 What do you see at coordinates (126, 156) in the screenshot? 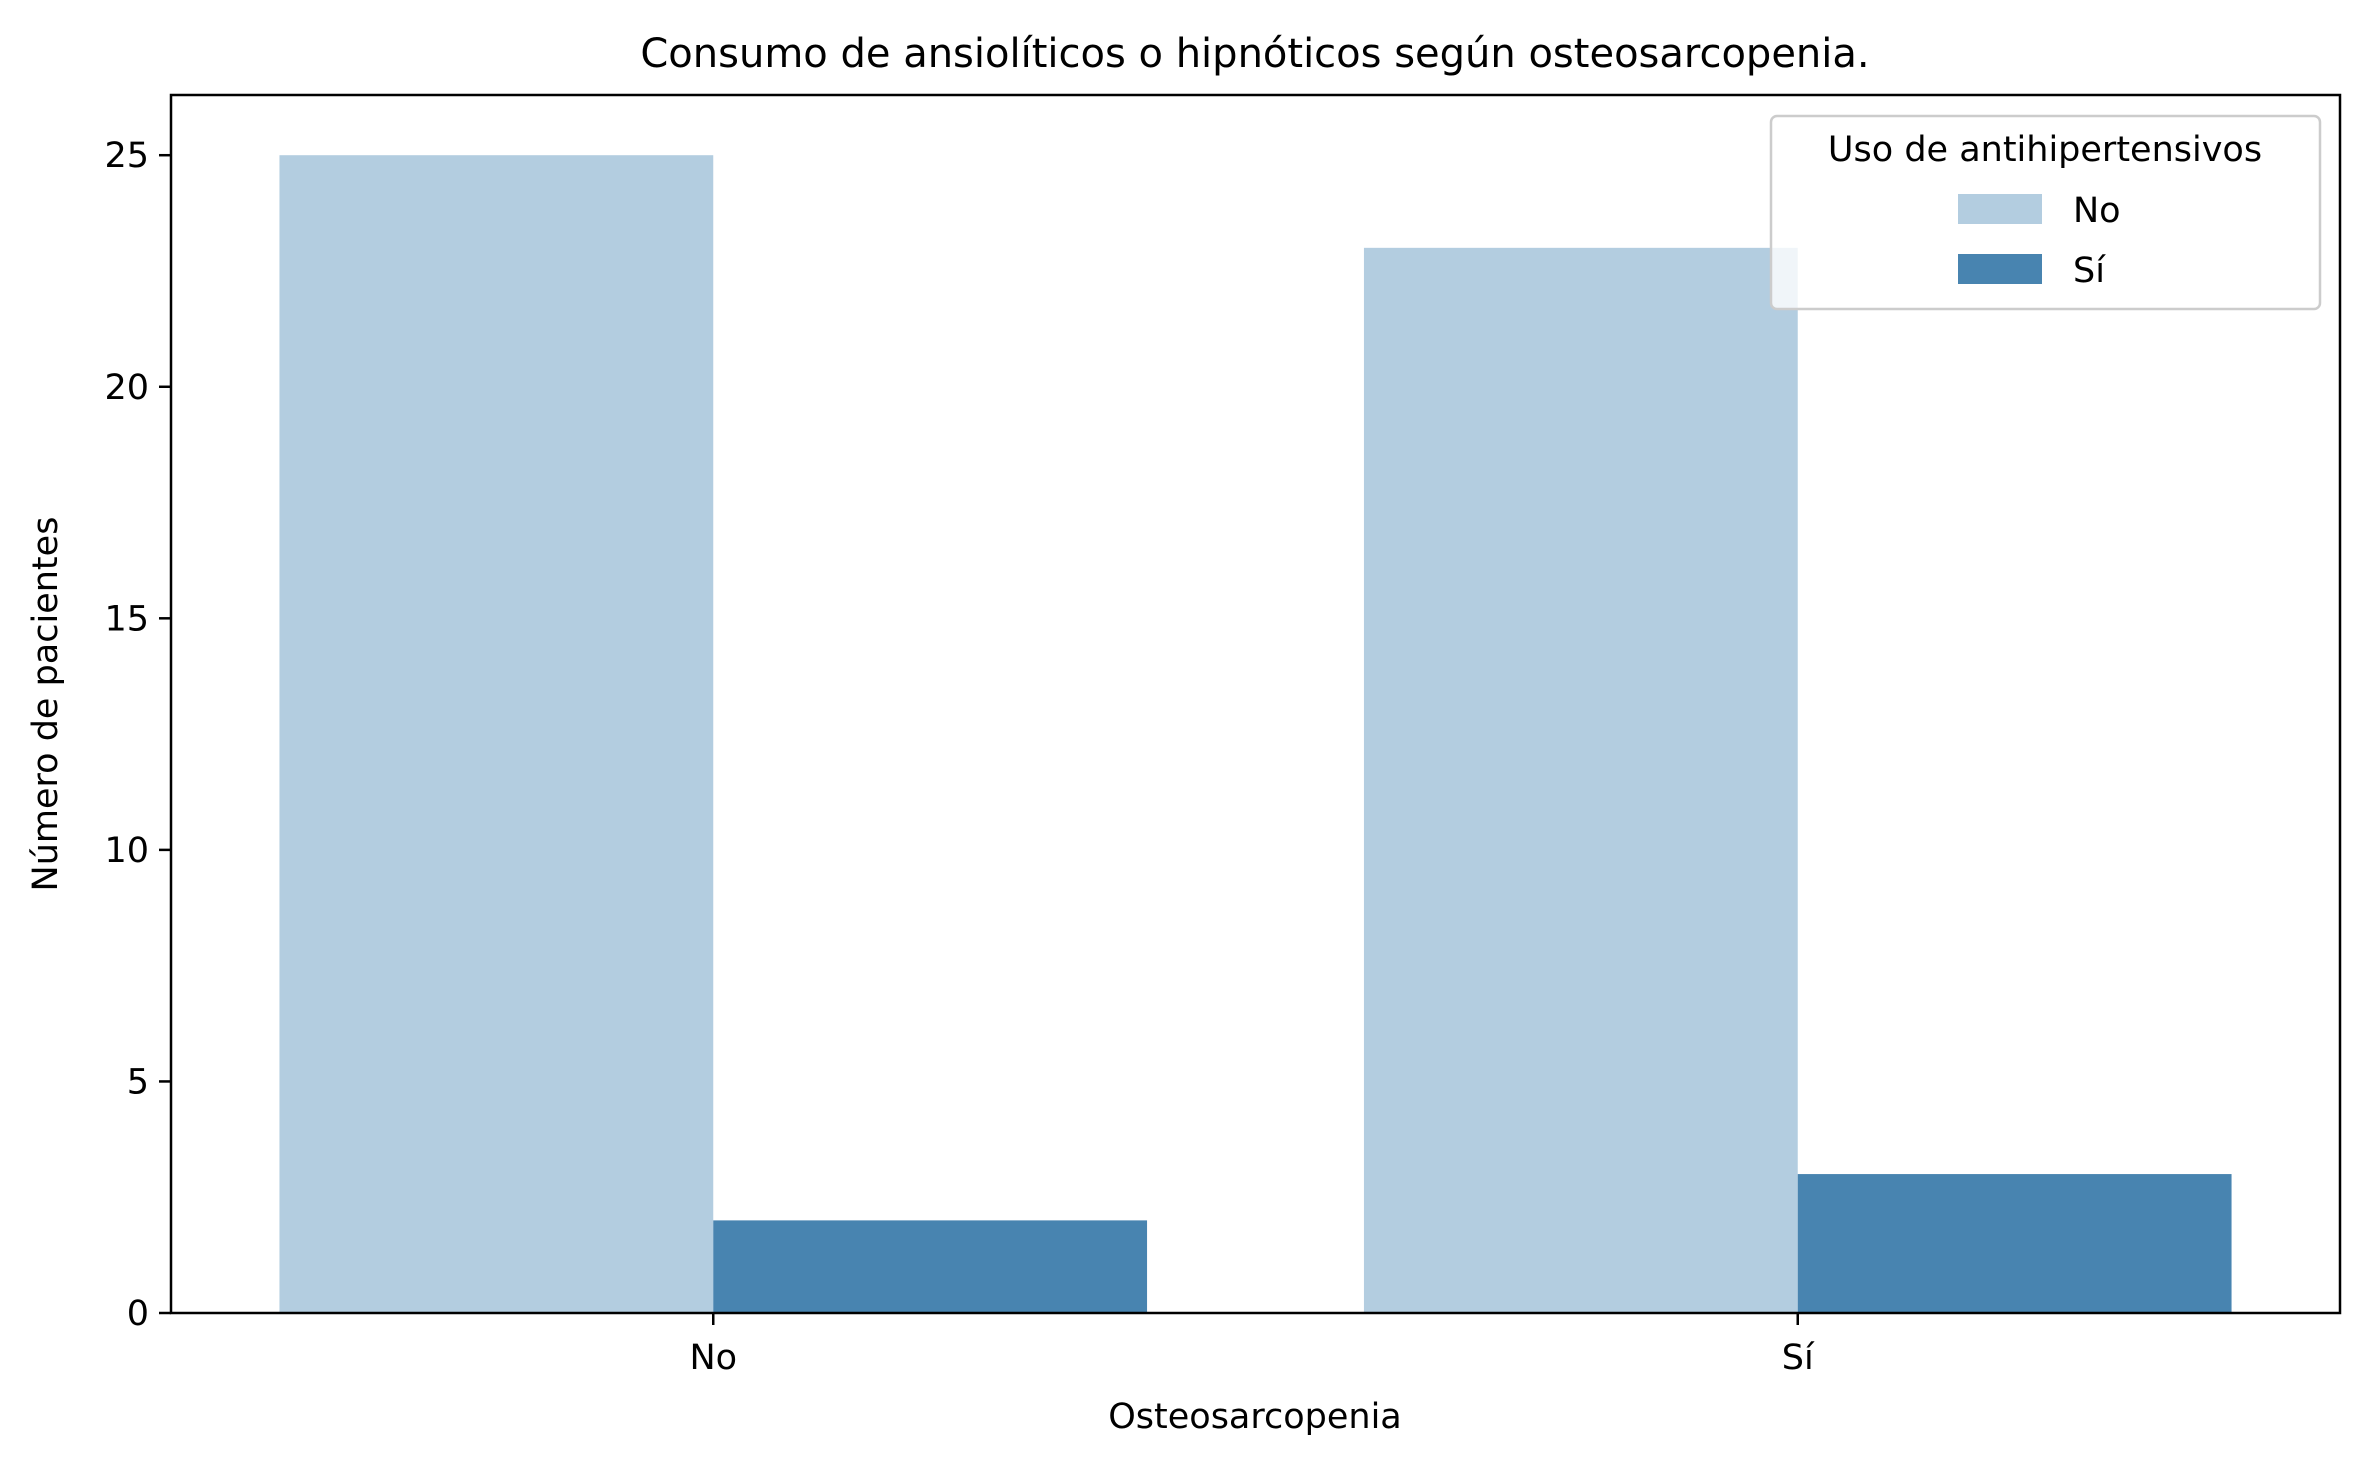
I see `y-tick-label: 25` at bounding box center [126, 156].